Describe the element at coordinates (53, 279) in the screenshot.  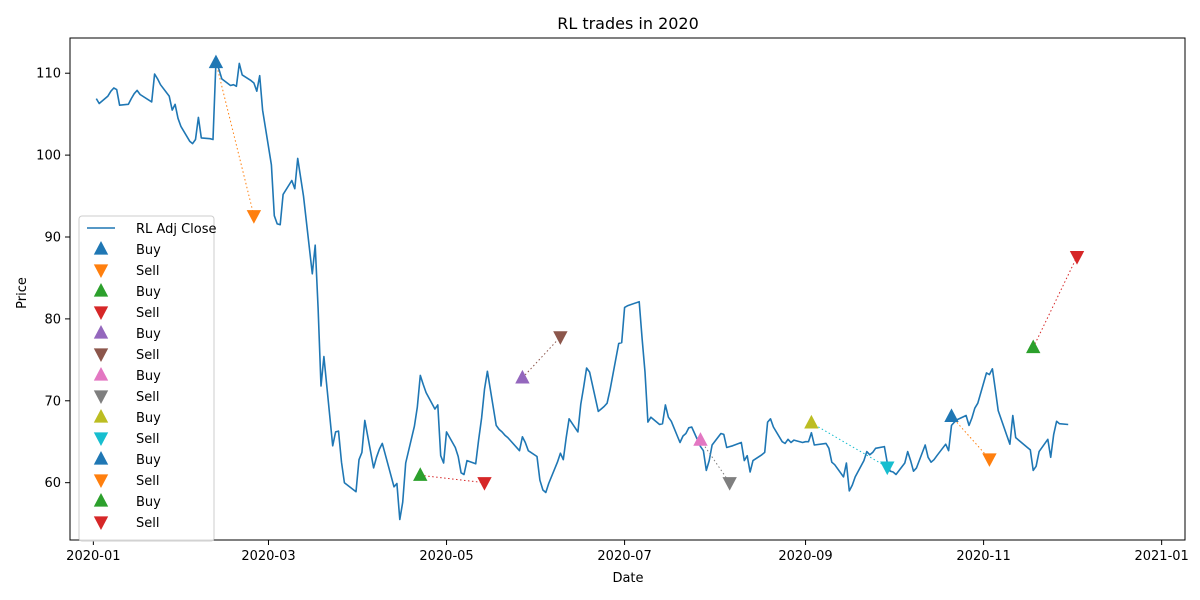
I see `y-axis: 60 70 80 90 100 110` at that location.